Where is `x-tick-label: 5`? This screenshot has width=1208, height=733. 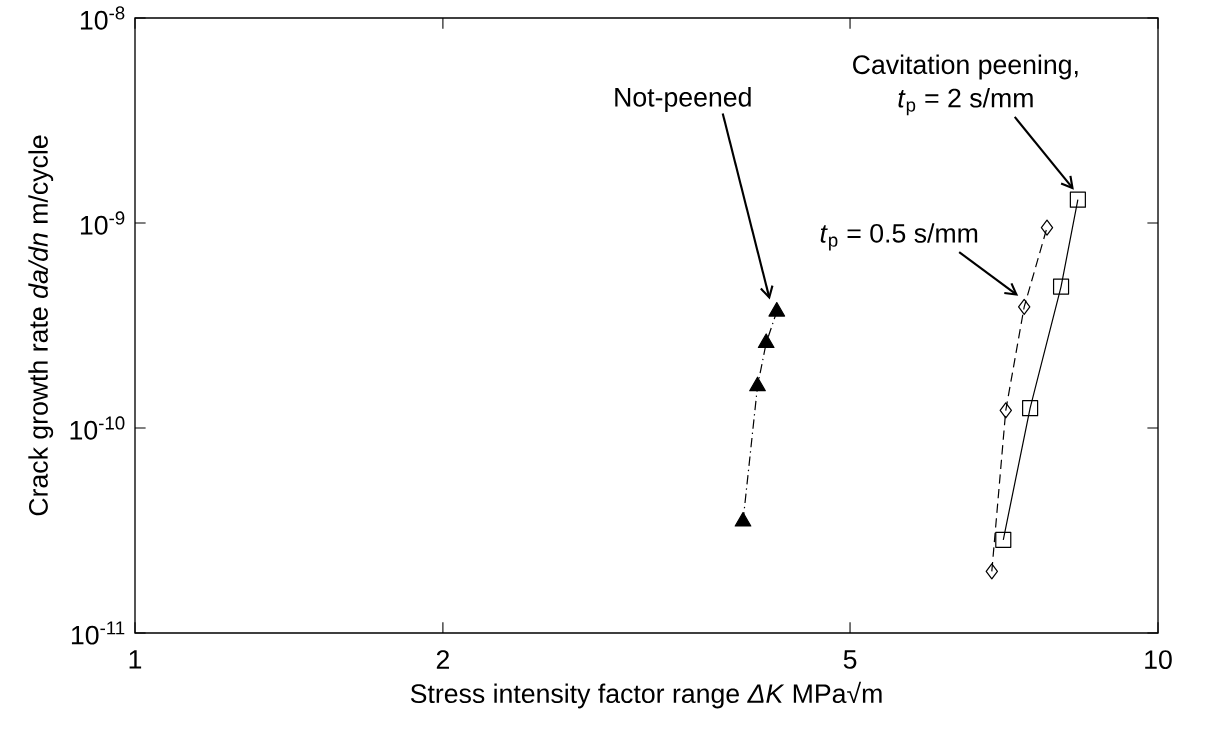
x-tick-label: 5 is located at coordinates (850, 659).